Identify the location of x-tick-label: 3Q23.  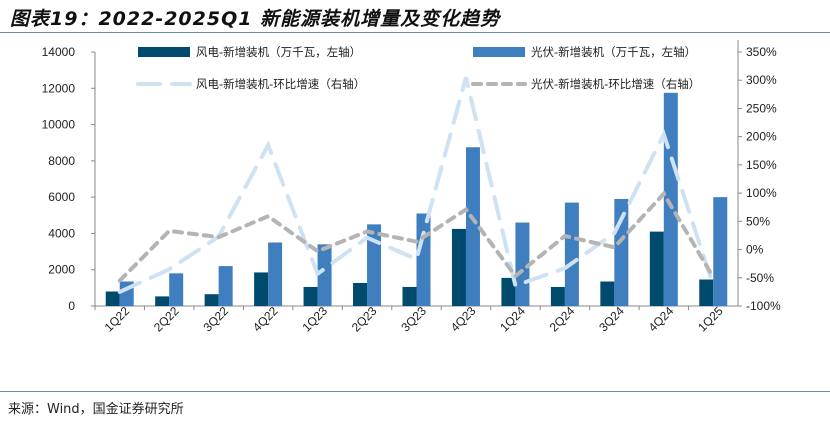
(413, 319).